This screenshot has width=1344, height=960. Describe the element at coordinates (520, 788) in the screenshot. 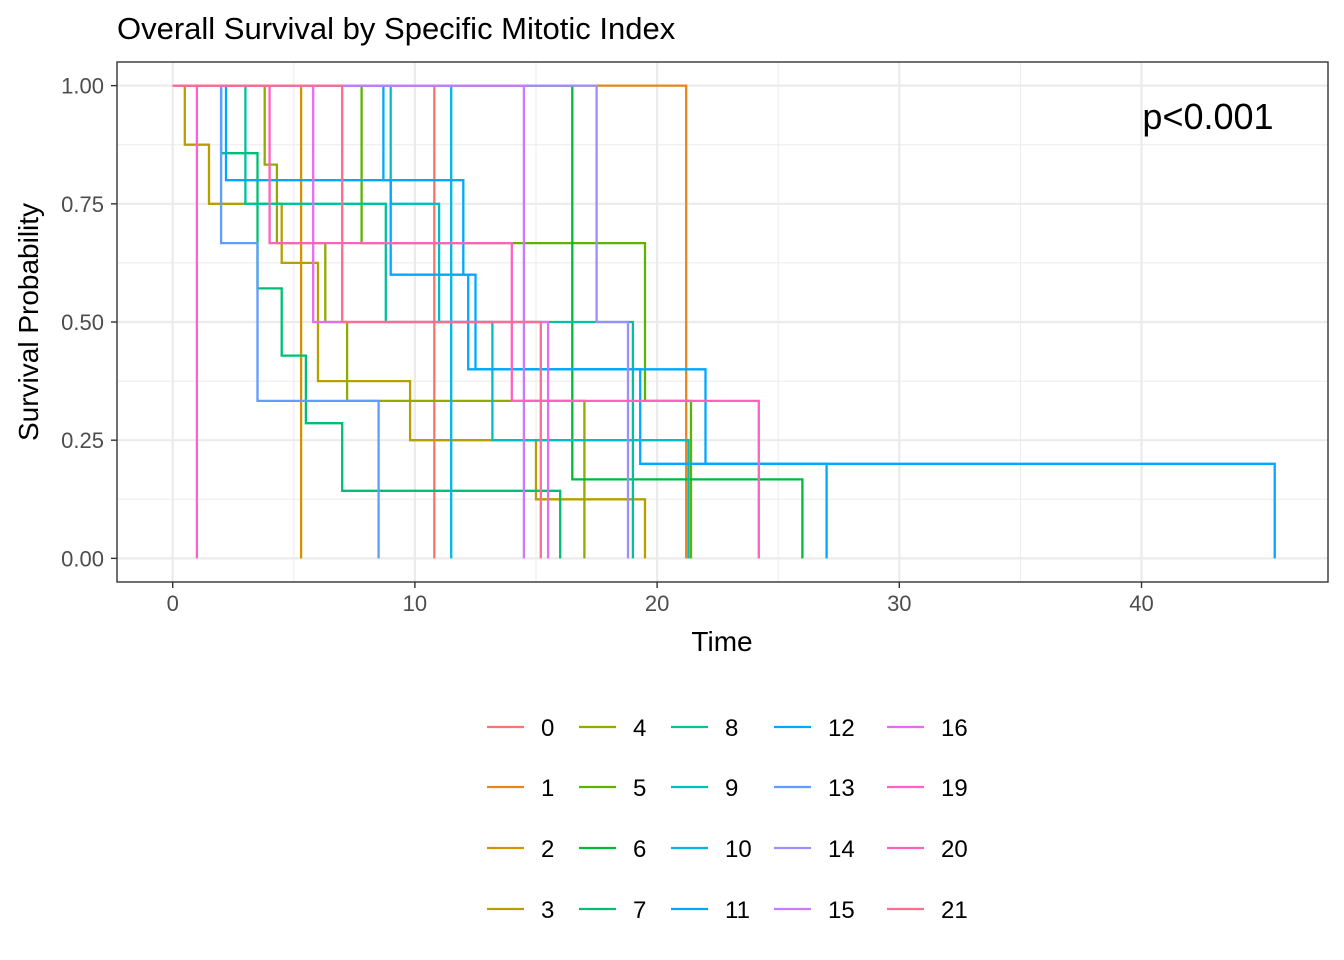

I see `legend-item-1: 1` at that location.